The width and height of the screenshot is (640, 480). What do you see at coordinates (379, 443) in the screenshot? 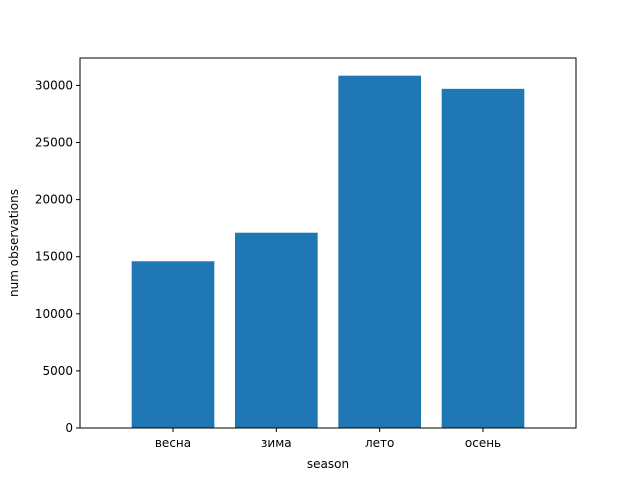
I see `x-tick-label: лето` at bounding box center [379, 443].